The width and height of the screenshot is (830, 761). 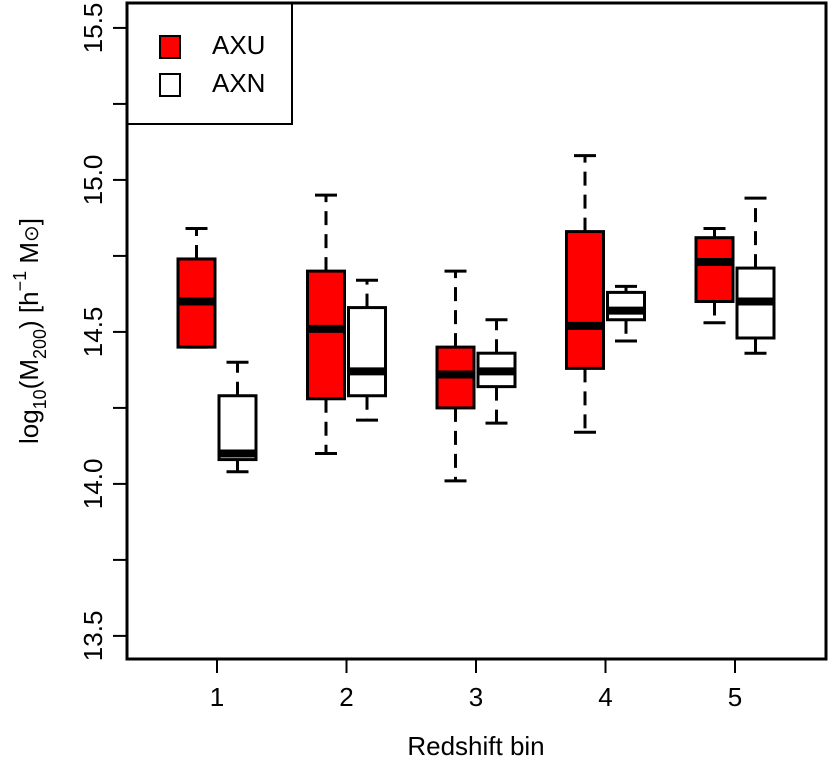 What do you see at coordinates (29, 426) in the screenshot?
I see `y-axis-label-part: log` at bounding box center [29, 426].